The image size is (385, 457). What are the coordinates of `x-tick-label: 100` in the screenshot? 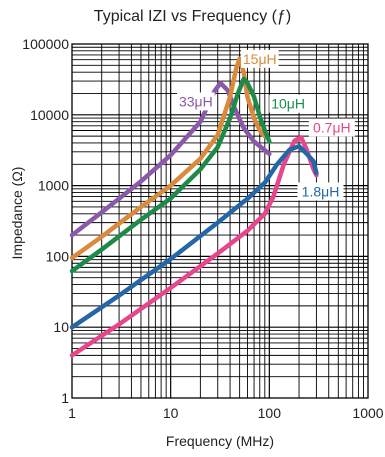 It's located at (270, 413).